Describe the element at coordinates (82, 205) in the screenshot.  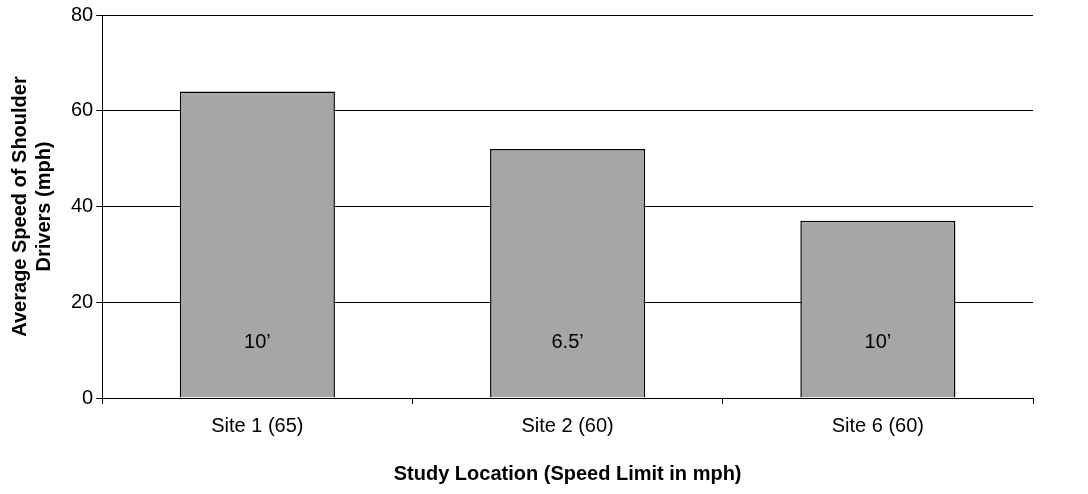
I see `y-tick-label: 40` at that location.